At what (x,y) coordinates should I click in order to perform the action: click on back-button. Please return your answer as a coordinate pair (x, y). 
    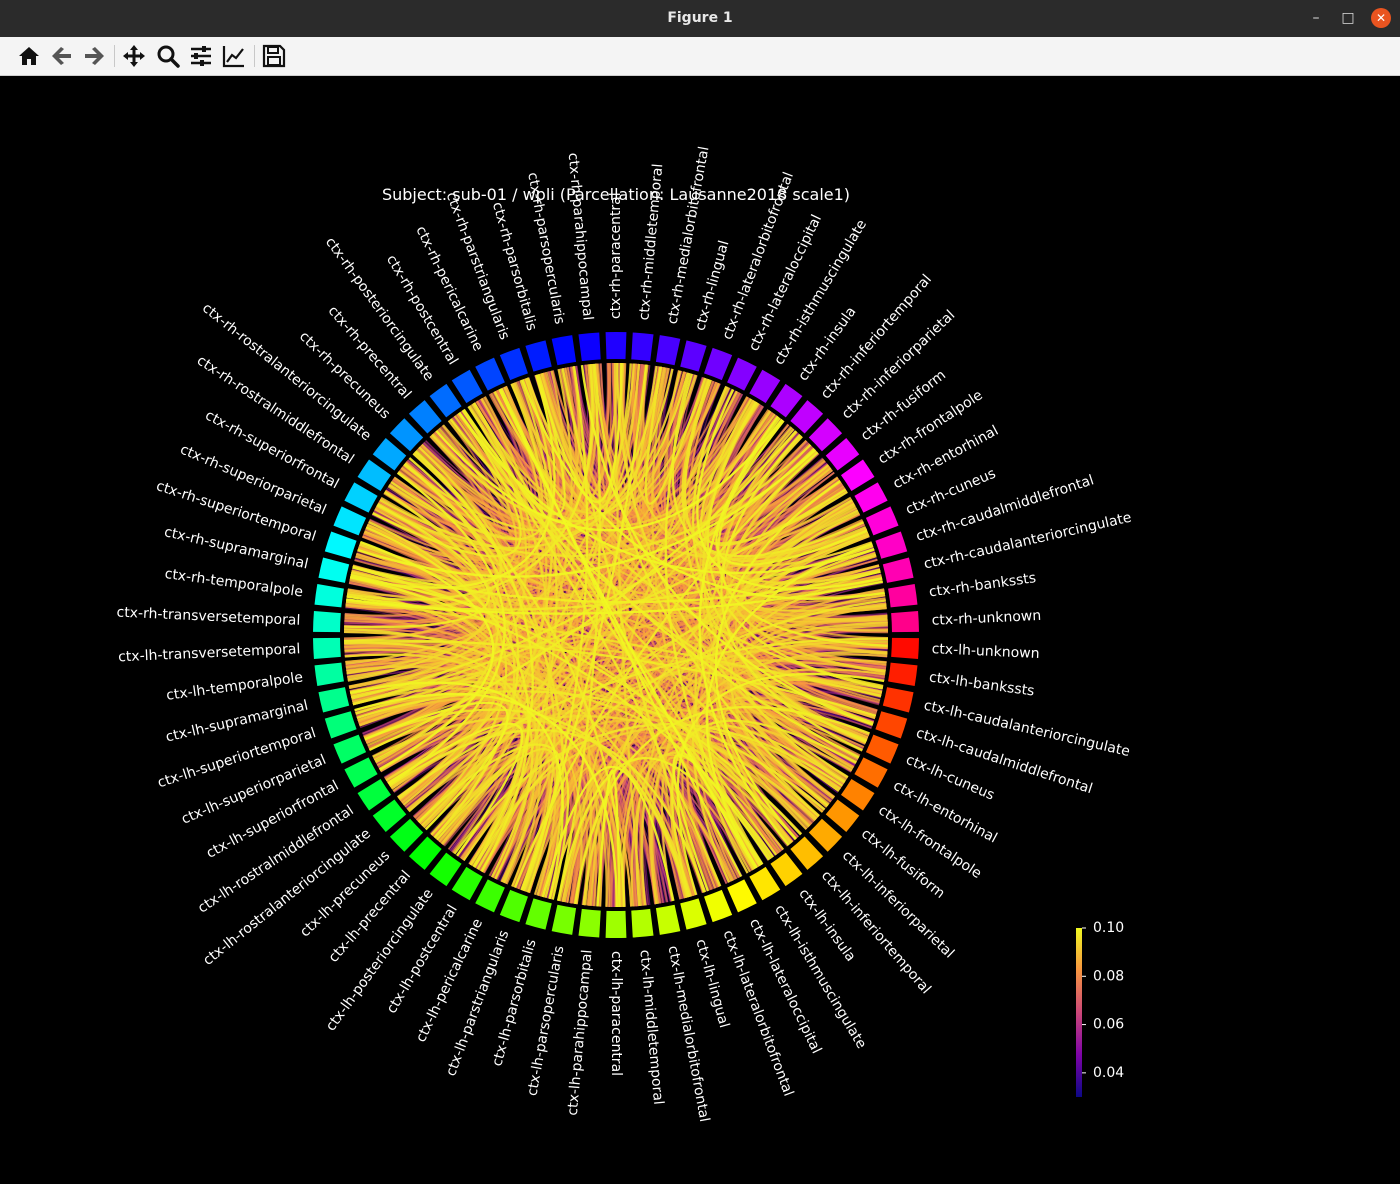
    Looking at the image, I should click on (62, 56).